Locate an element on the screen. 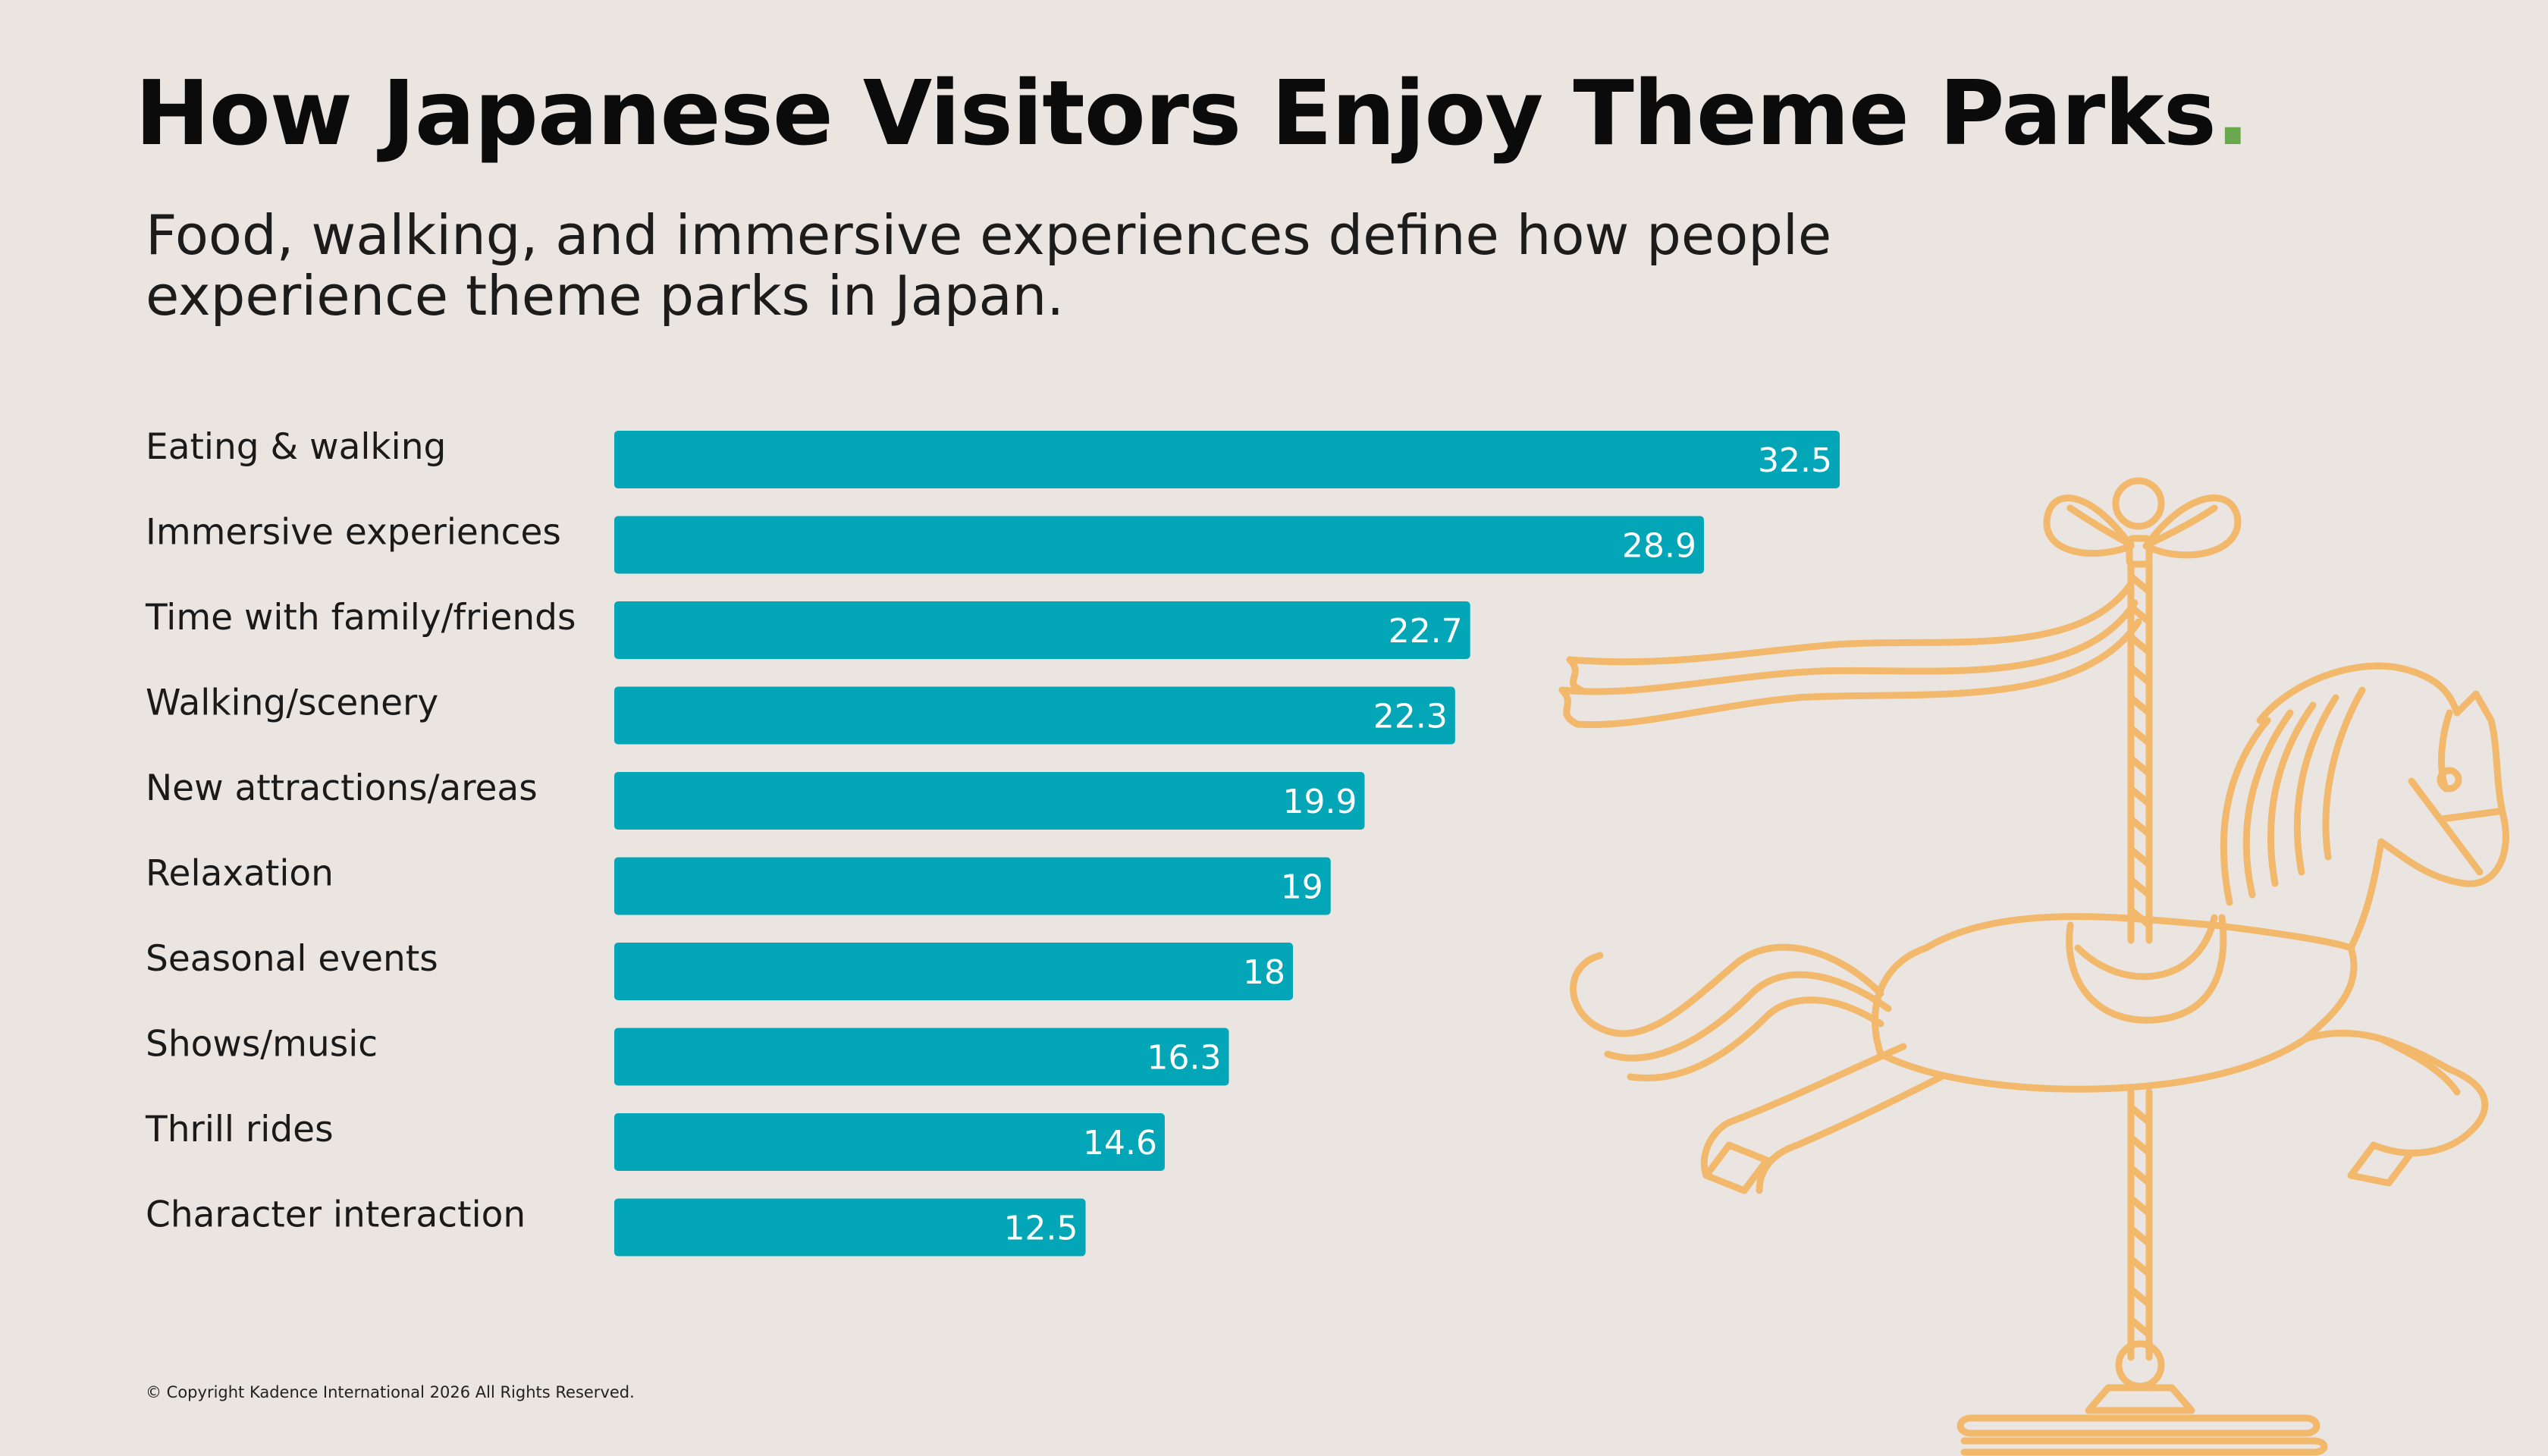 The width and height of the screenshot is (2548, 1456). category-label: Immersive experiences is located at coordinates (353, 533).